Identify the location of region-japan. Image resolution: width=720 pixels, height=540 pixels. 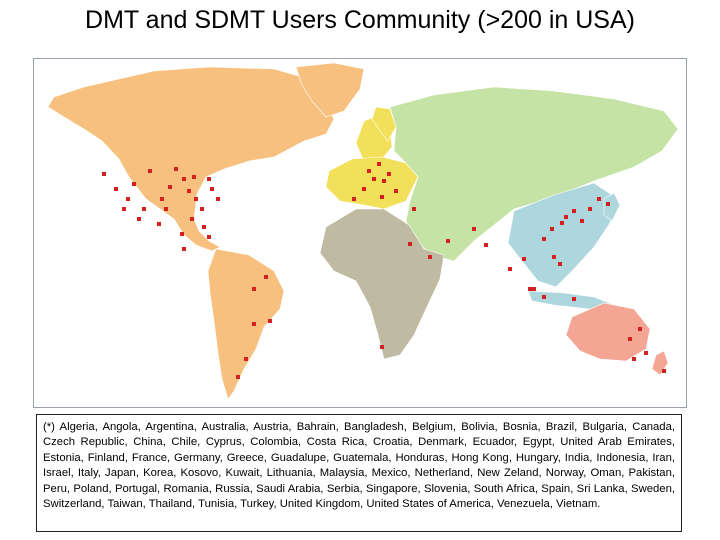
(612, 207).